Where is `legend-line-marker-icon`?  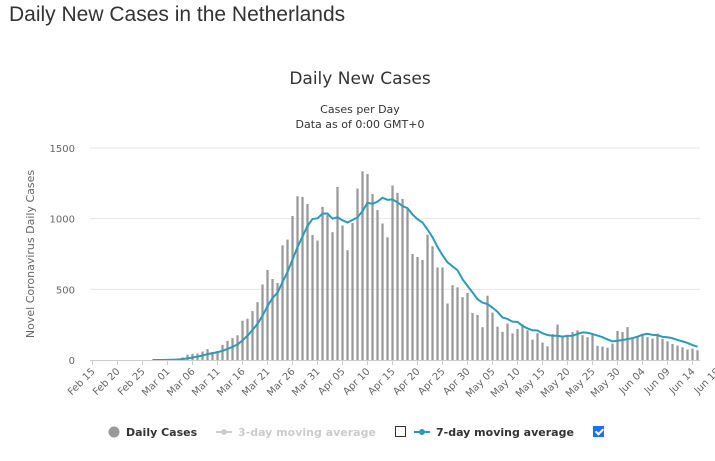
legend-line-marker-icon is located at coordinates (224, 432).